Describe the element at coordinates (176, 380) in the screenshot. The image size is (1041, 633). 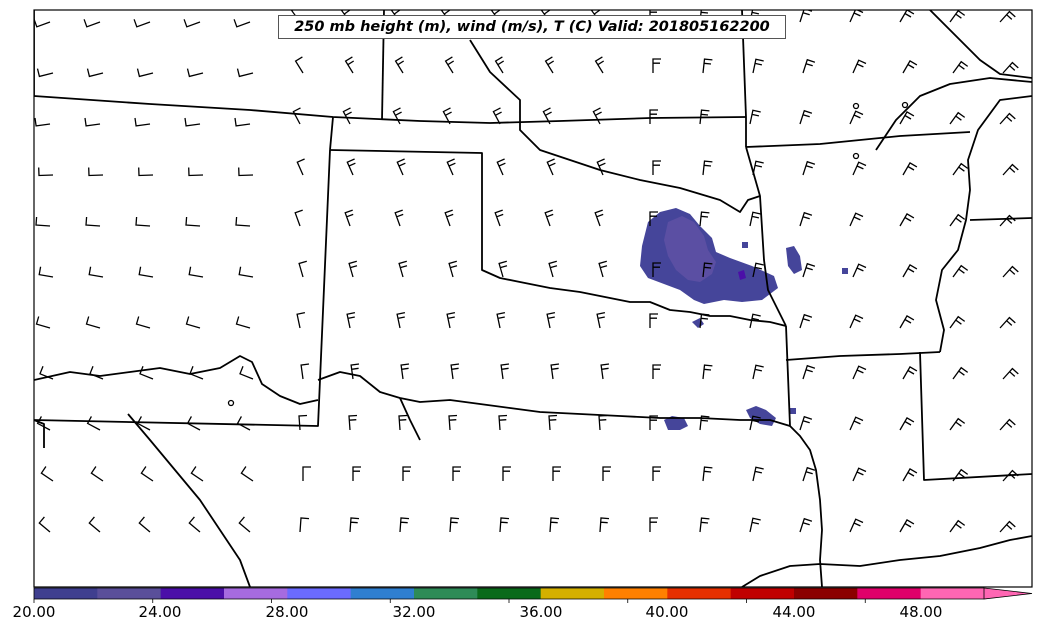
I see `border-rio` at that location.